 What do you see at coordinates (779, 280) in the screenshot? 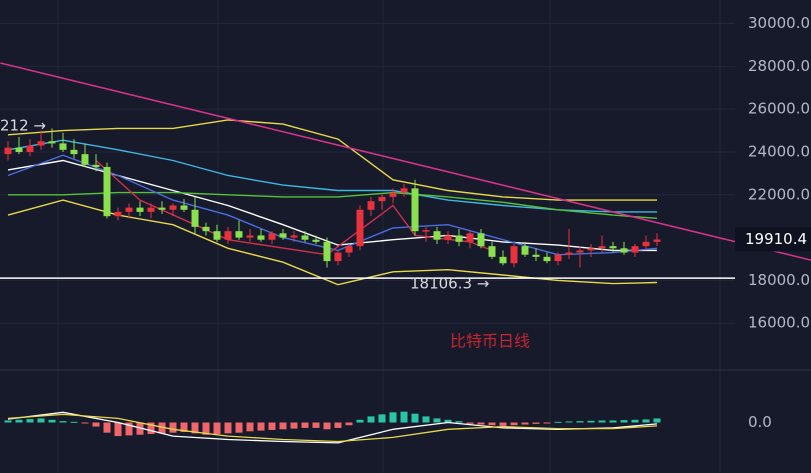
I see `y-tick-label: 18000.0` at bounding box center [779, 280].